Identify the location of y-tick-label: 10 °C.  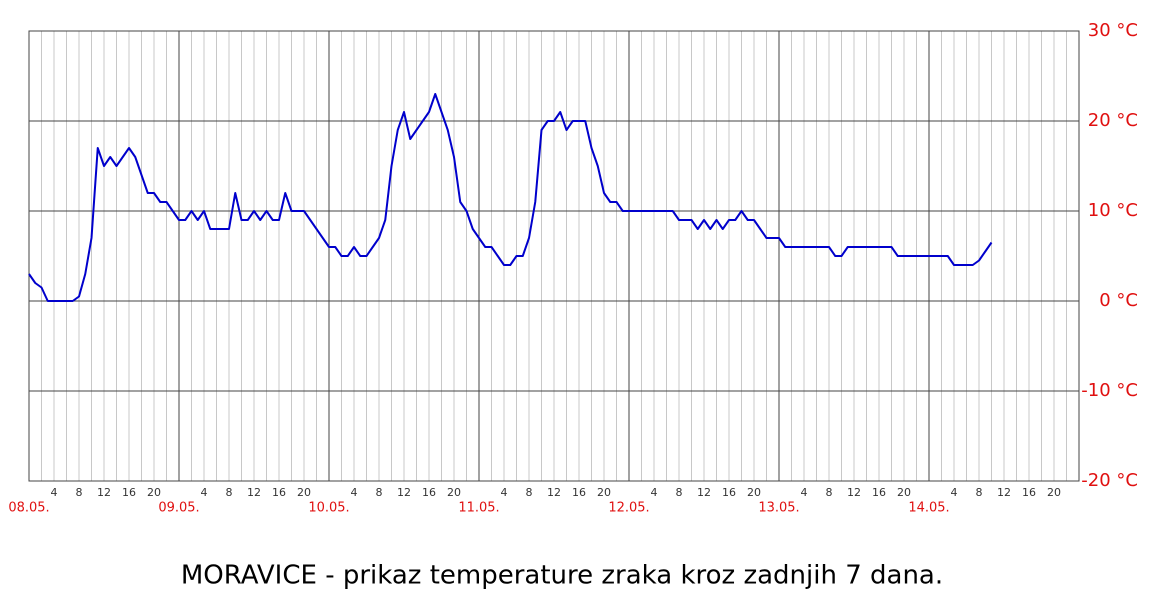
(1113, 210).